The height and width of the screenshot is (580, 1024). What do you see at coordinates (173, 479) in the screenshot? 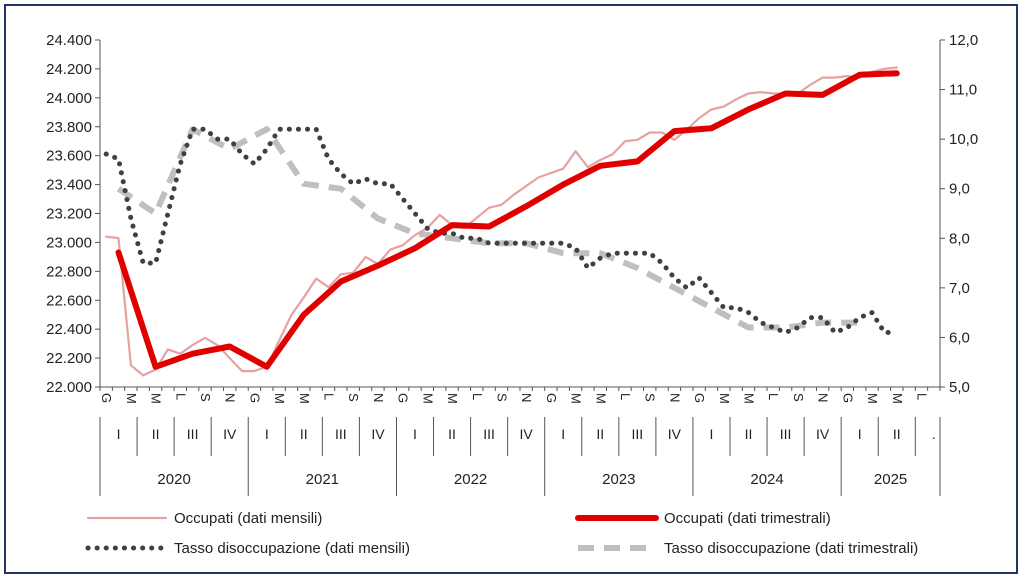
I see `x-year-label: 2020` at bounding box center [173, 479].